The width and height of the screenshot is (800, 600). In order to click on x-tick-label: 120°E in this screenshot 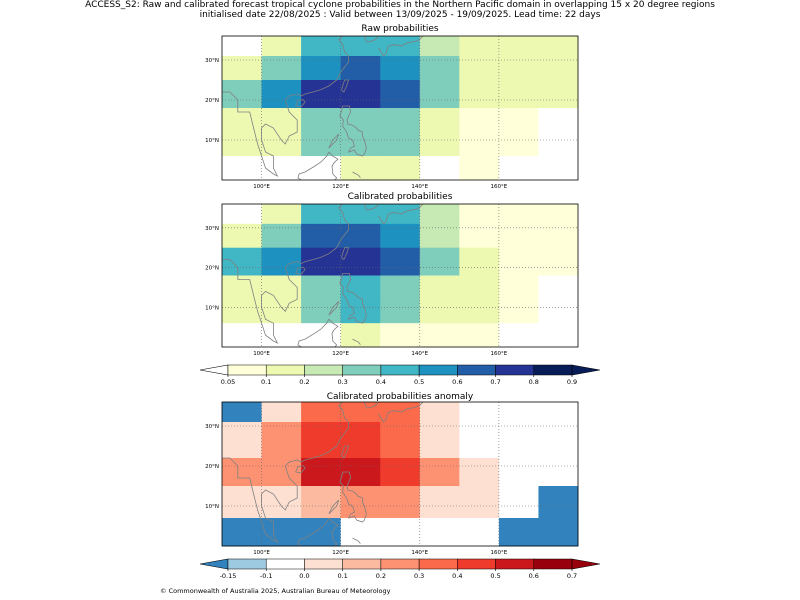, I will do `click(340, 187)`.